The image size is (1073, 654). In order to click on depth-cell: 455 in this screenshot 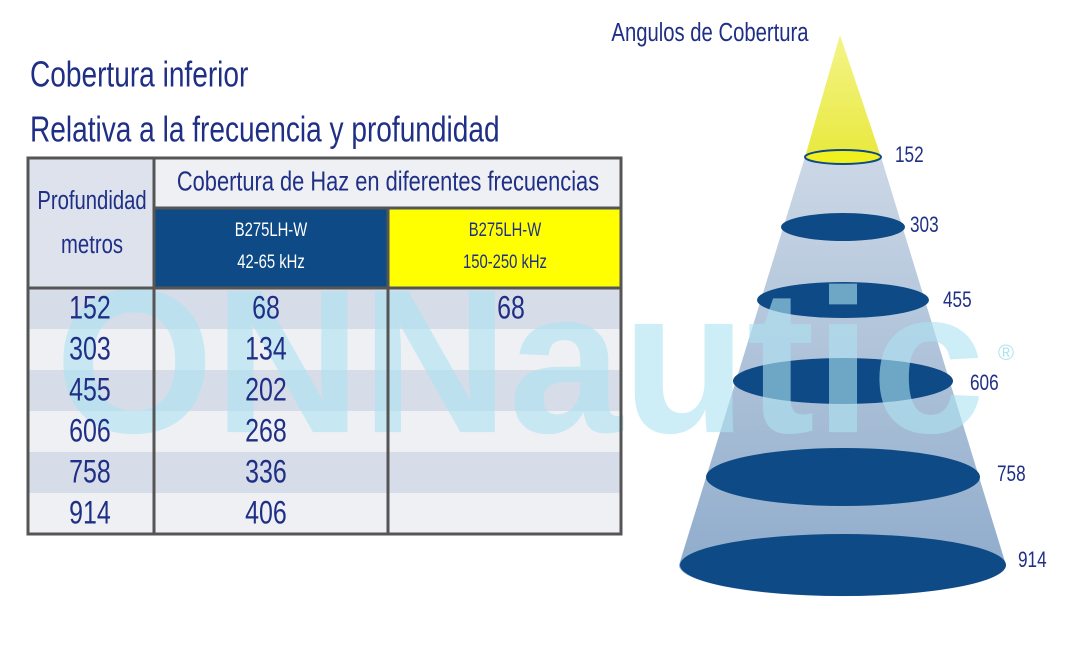, I will do `click(90, 391)`.